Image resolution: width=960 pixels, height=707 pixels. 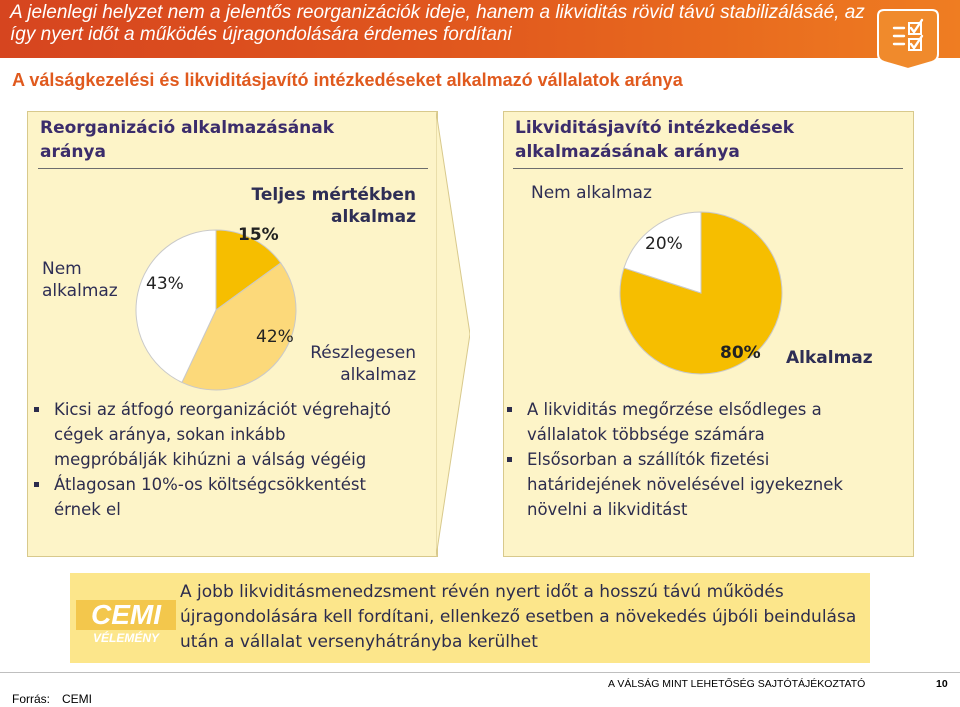 I want to click on partial-apply-label-line1: Részlegesen, so click(x=363, y=353).